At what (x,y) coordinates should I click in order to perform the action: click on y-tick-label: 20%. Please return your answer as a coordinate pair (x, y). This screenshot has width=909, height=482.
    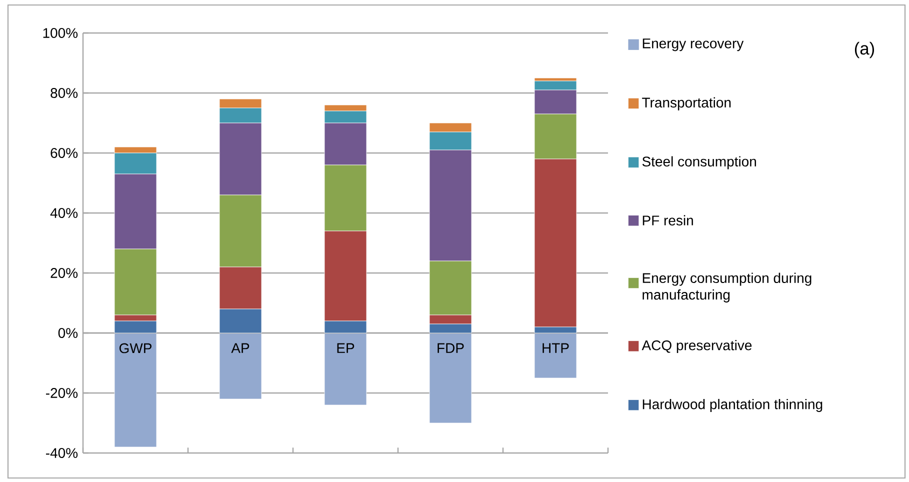
    Looking at the image, I should click on (64, 273).